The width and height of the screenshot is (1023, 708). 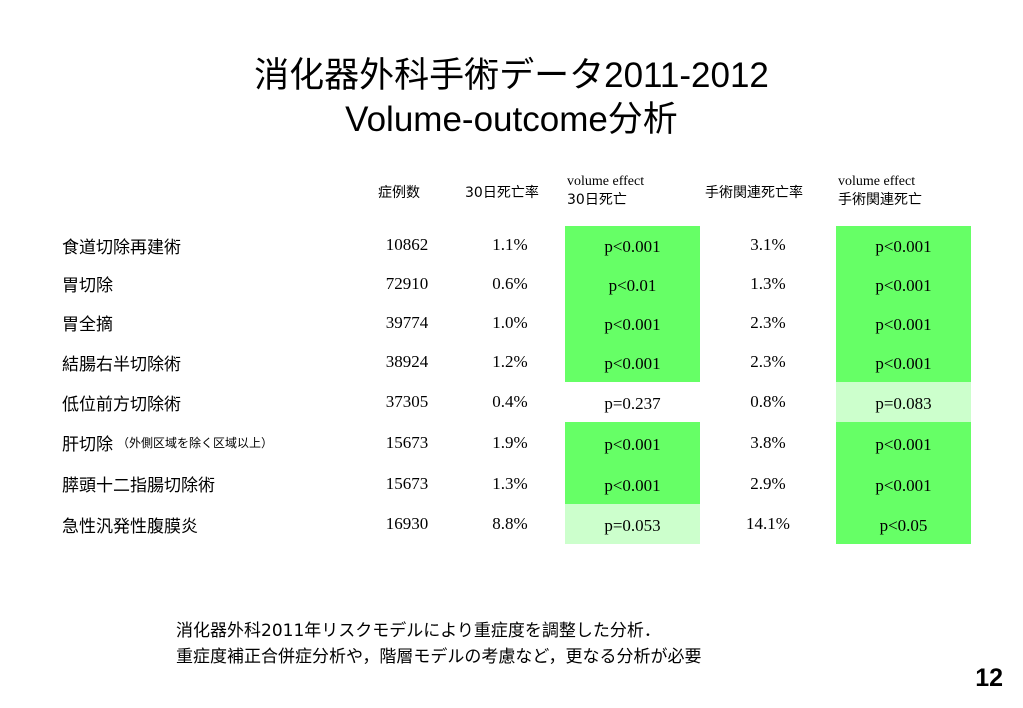 What do you see at coordinates (606, 181) in the screenshot?
I see `header-volume-effect-30-line1: volume effect` at bounding box center [606, 181].